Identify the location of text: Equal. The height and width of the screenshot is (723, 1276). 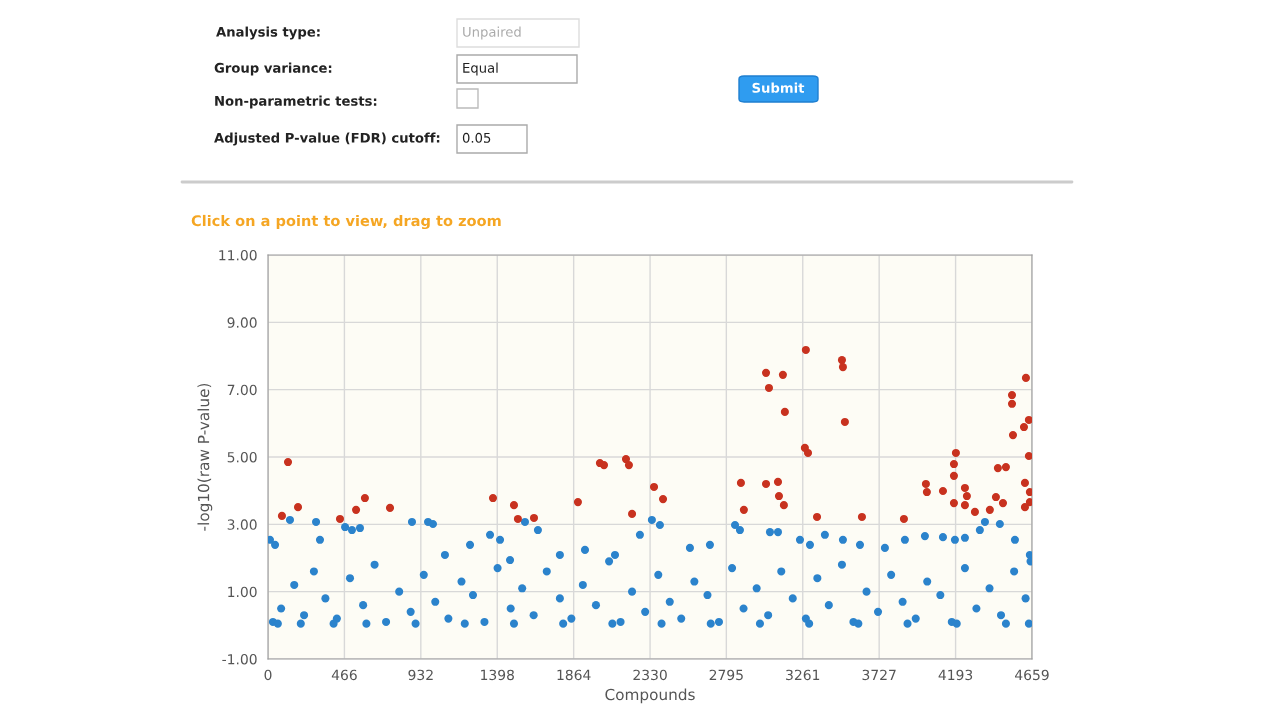
(480, 69).